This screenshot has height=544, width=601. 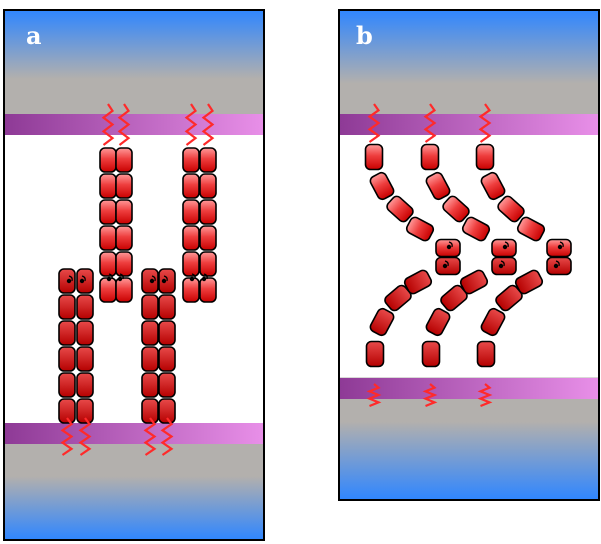 I want to click on panel-b-chain-3-adhesion-site-dot, so click(x=560, y=247).